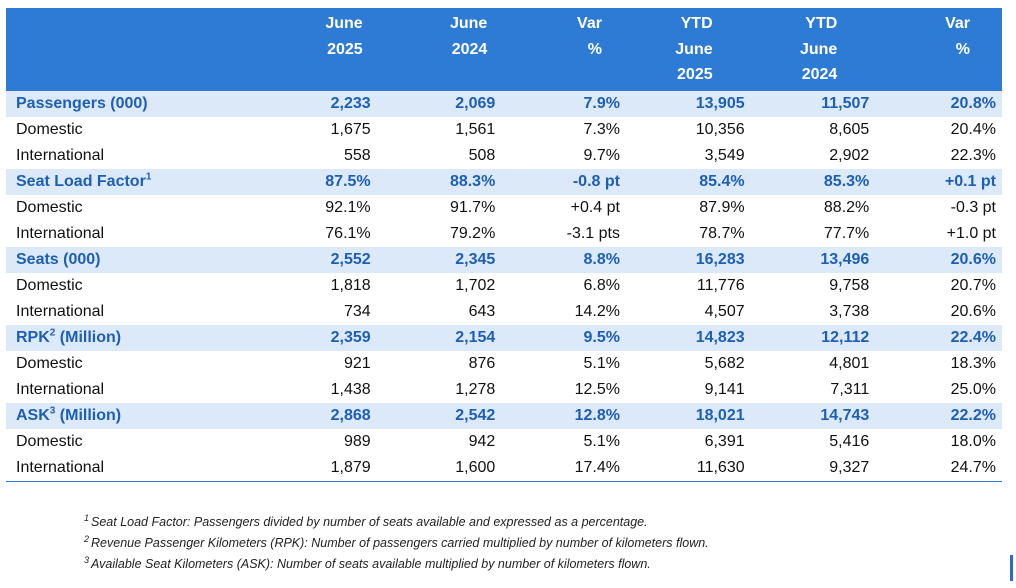 The image size is (1016, 588). What do you see at coordinates (58, 259) in the screenshot?
I see `row-label-text: Seats (000)` at bounding box center [58, 259].